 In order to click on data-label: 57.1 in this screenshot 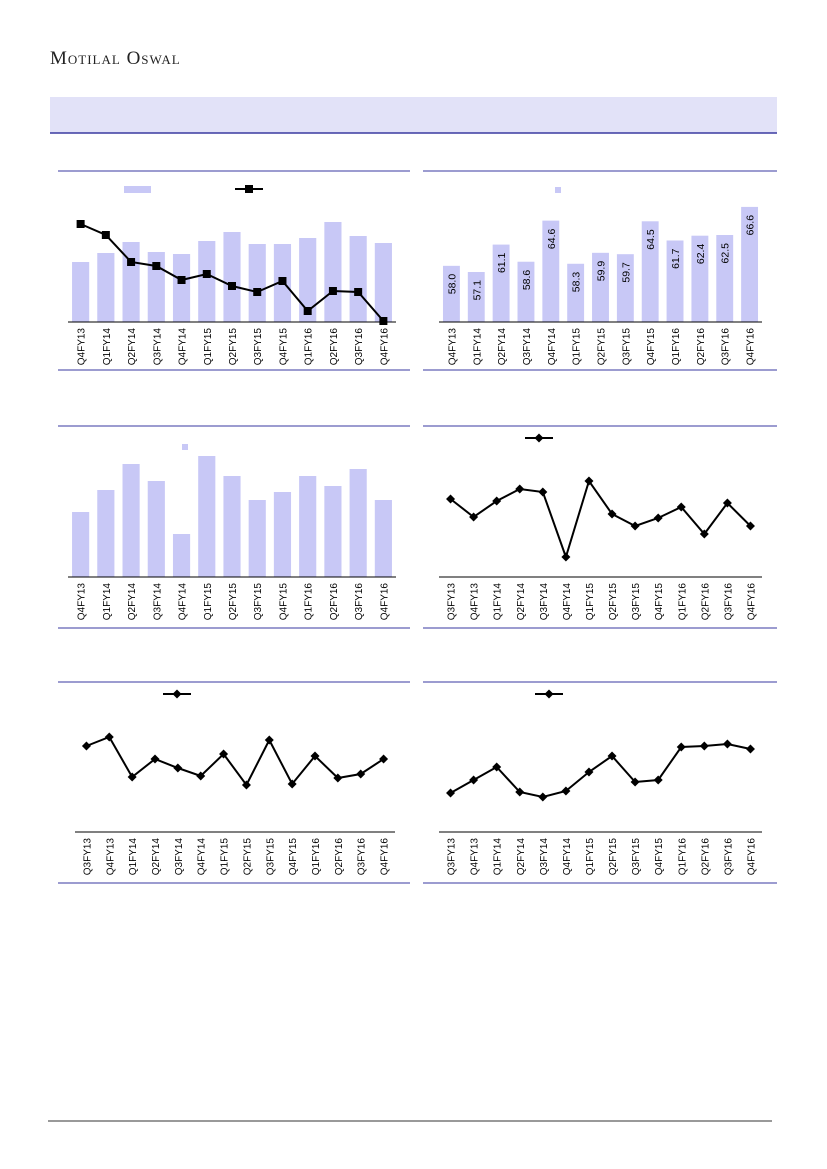, I will do `click(477, 290)`.